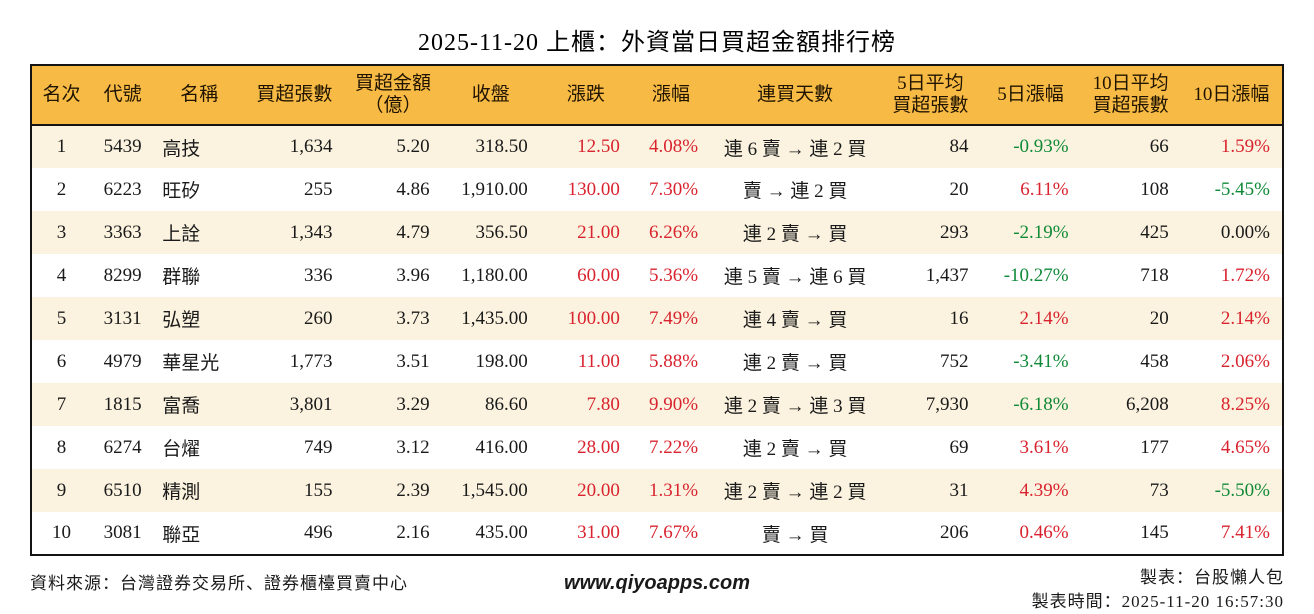 The height and width of the screenshot is (614, 1314). Describe the element at coordinates (593, 318) in the screenshot. I see `cell-change: 100.00` at that location.